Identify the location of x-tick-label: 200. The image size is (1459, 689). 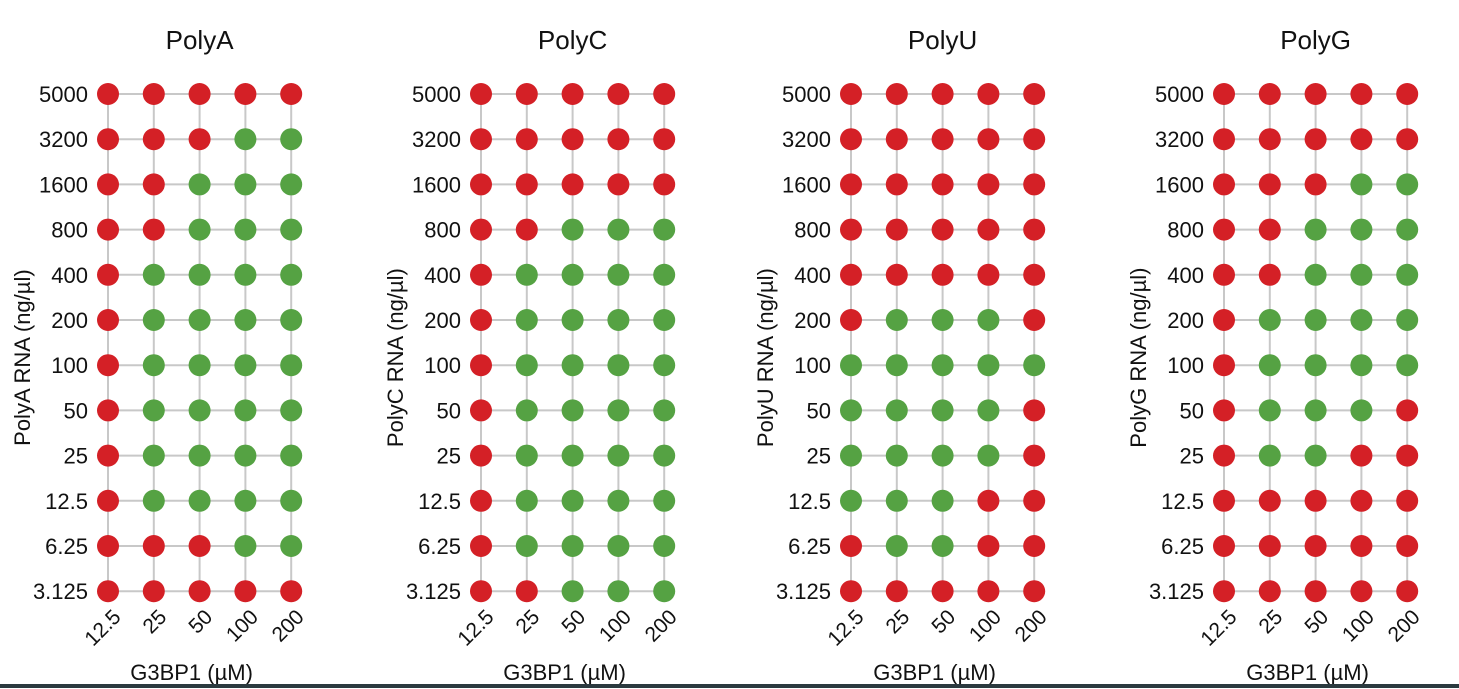
(1404, 625).